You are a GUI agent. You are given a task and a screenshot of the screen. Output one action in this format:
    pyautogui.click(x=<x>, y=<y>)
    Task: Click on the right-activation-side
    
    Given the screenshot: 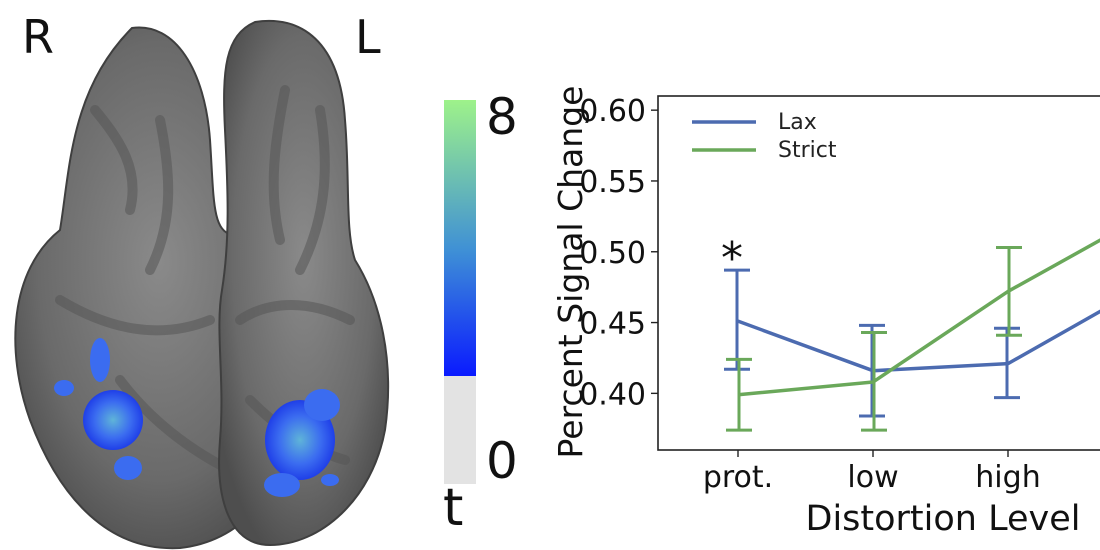 What is the action you would take?
    pyautogui.click(x=64, y=388)
    